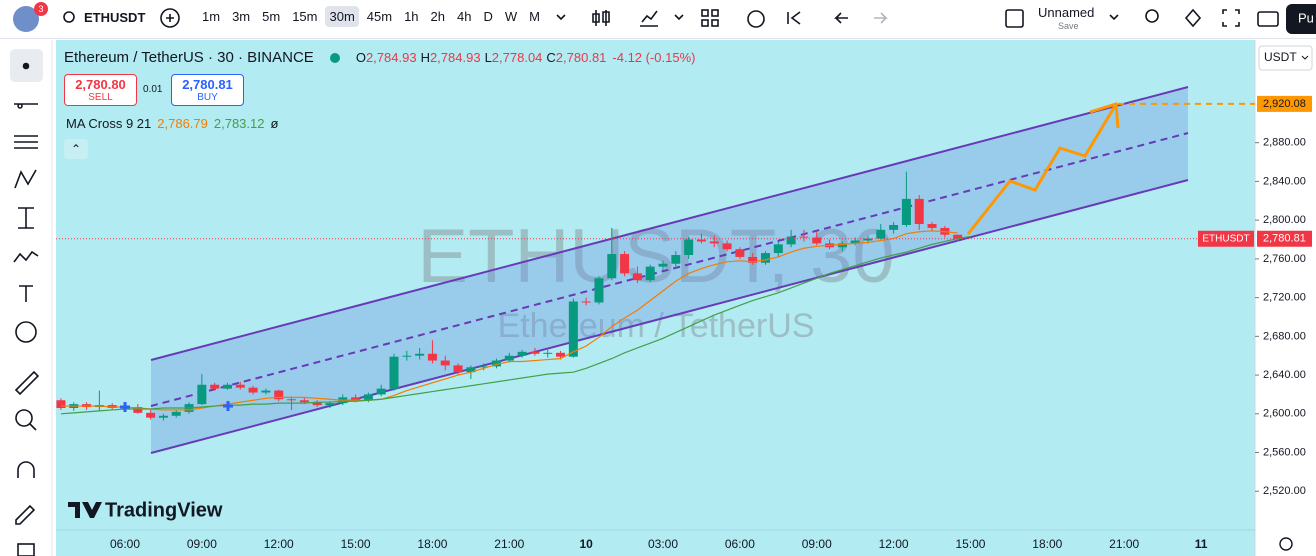 Image resolution: width=1316 pixels, height=556 pixels. I want to click on tool-ruler, so click(27, 383).